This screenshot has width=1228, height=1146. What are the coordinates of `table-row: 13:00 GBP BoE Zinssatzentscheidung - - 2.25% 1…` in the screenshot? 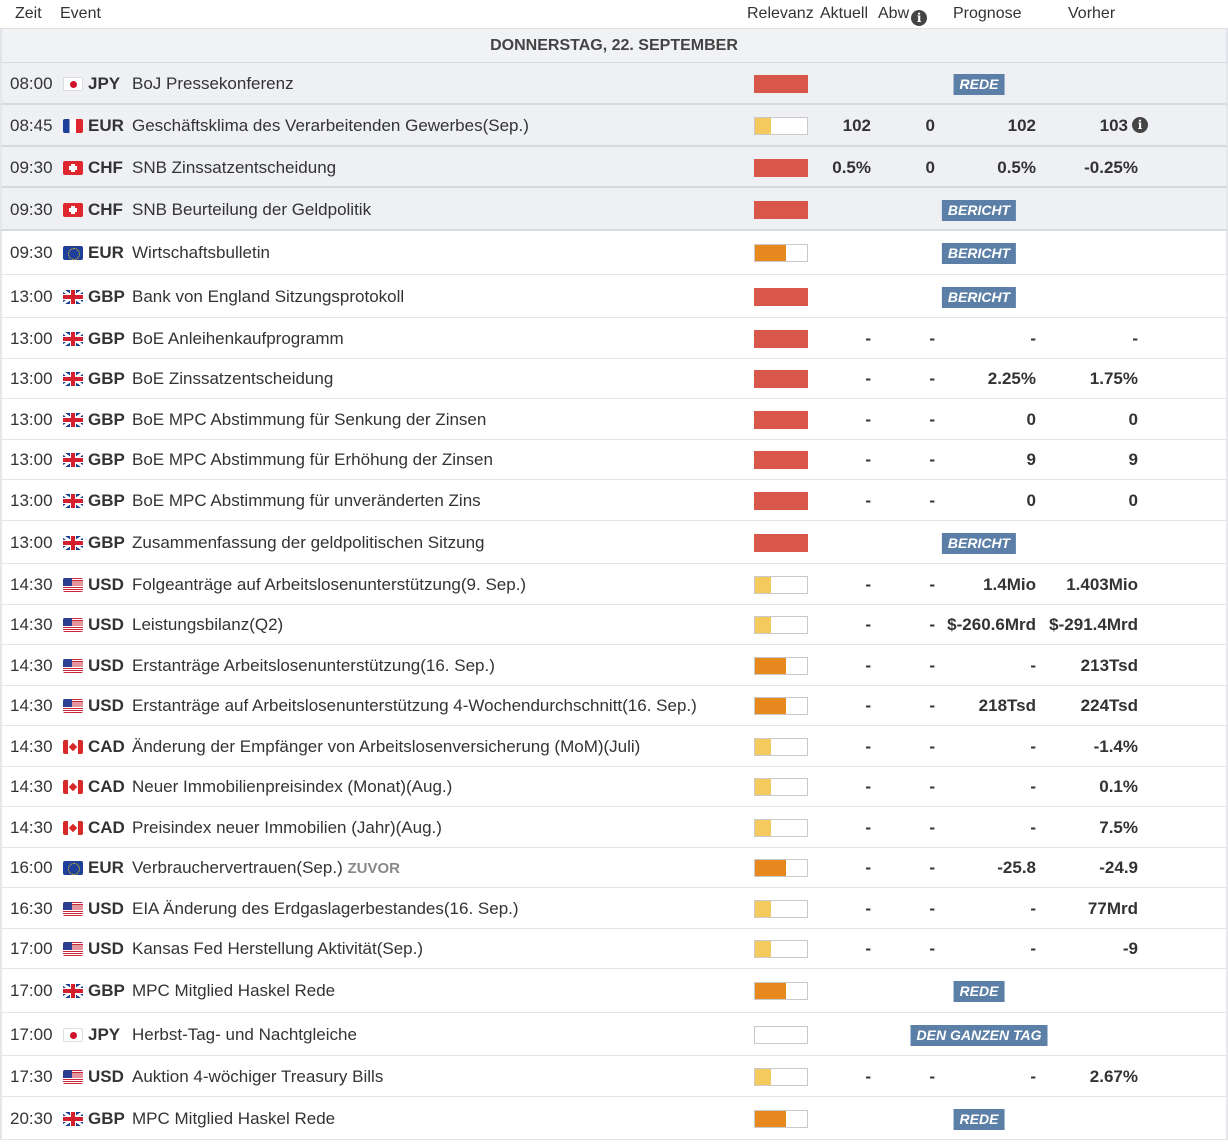 It's located at (614, 379).